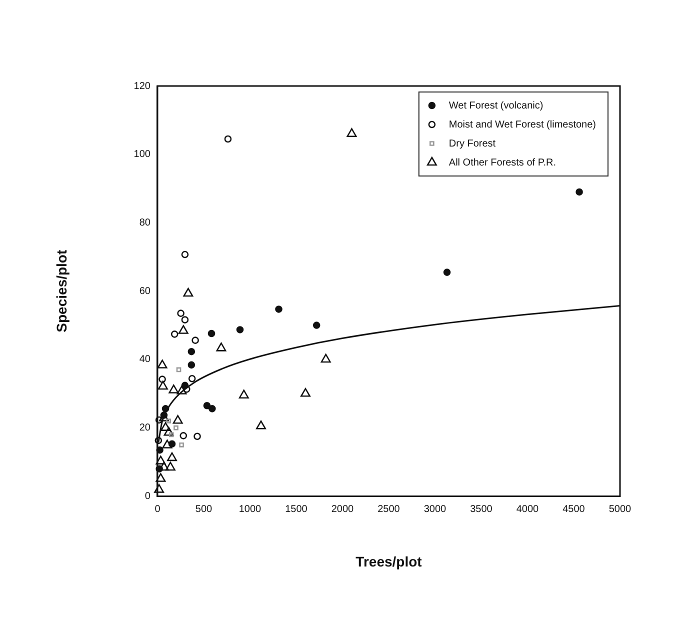 This screenshot has width=678, height=635. Describe the element at coordinates (389, 561) in the screenshot. I see `x-axis-title: Trees/plot` at that location.